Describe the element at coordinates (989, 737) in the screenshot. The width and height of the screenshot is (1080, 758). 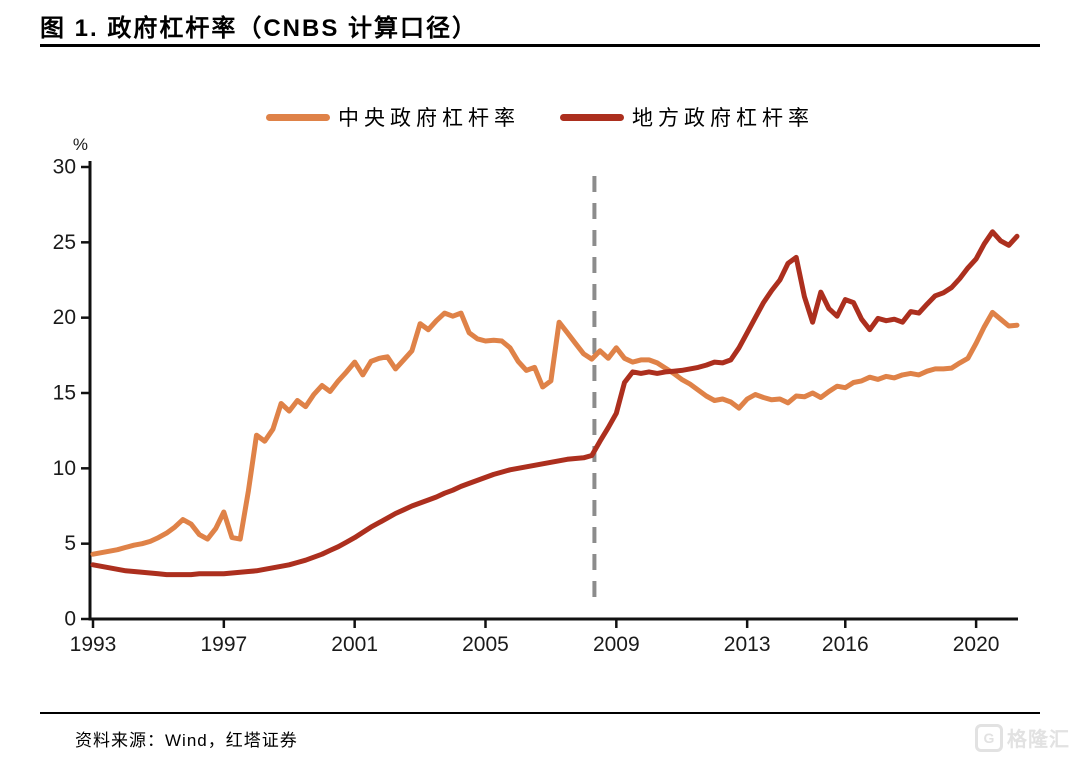
I see `gelonghui-logo-icon: G` at that location.